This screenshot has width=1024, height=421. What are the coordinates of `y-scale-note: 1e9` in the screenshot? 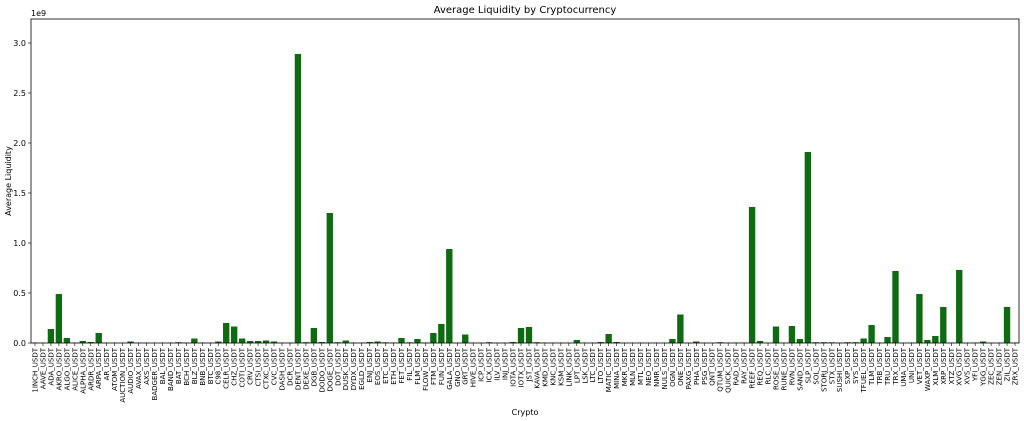 It's located at (38, 13).